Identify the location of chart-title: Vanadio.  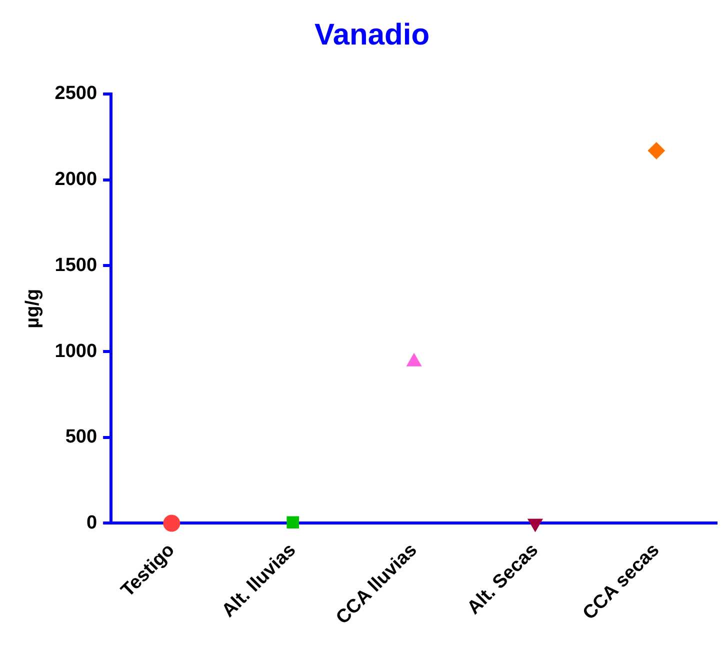
(372, 35).